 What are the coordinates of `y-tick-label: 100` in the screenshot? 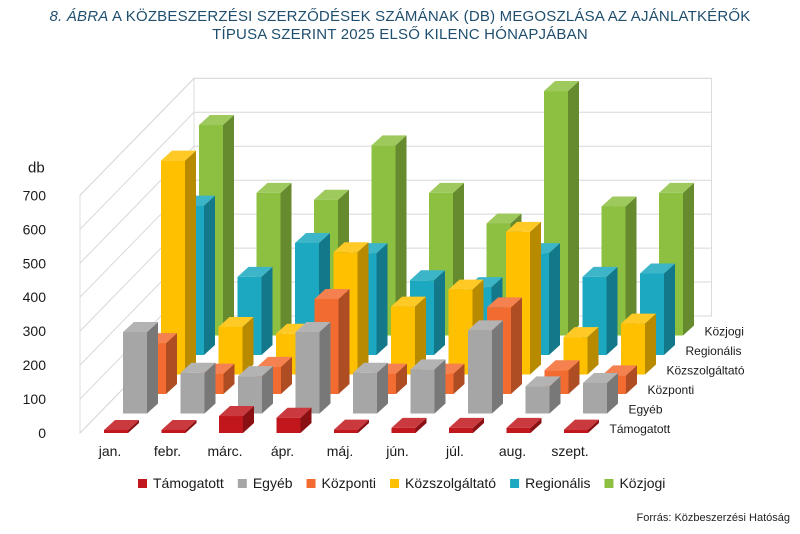 It's located at (35, 399).